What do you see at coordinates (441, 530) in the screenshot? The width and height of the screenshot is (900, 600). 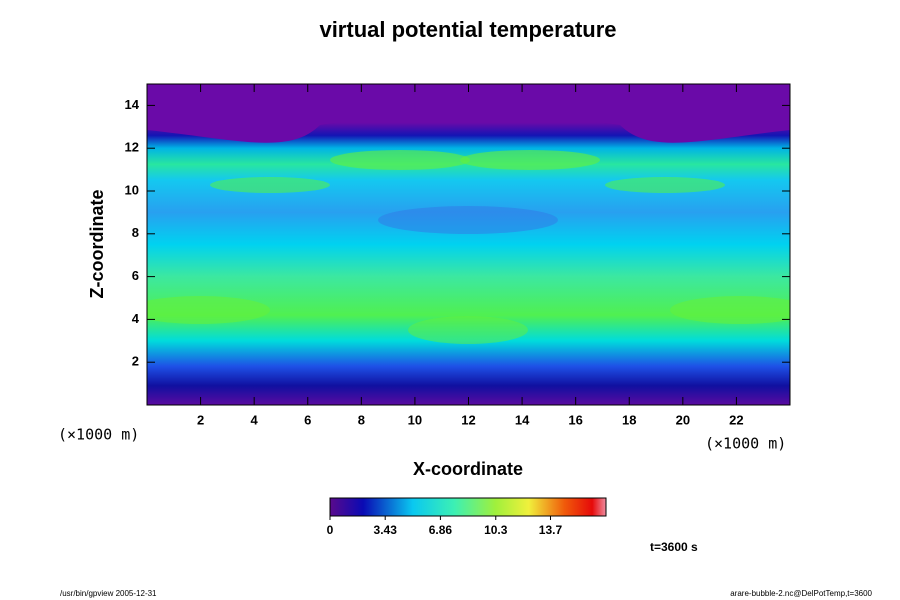 I see `colorbar-tick-label: 6.86` at bounding box center [441, 530].